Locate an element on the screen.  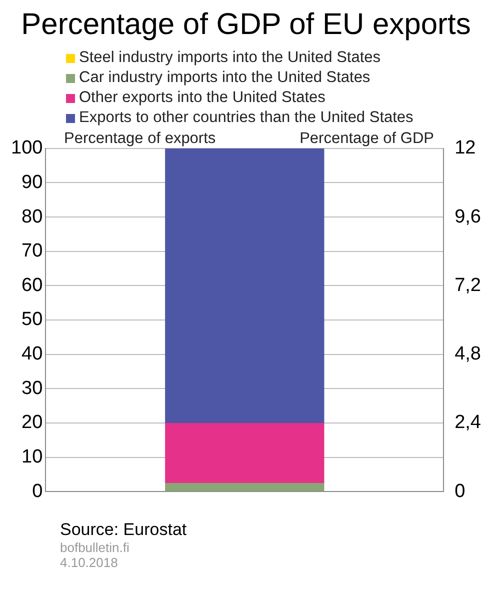
legend-label: Car industry imports into the United States is located at coordinates (224, 78).